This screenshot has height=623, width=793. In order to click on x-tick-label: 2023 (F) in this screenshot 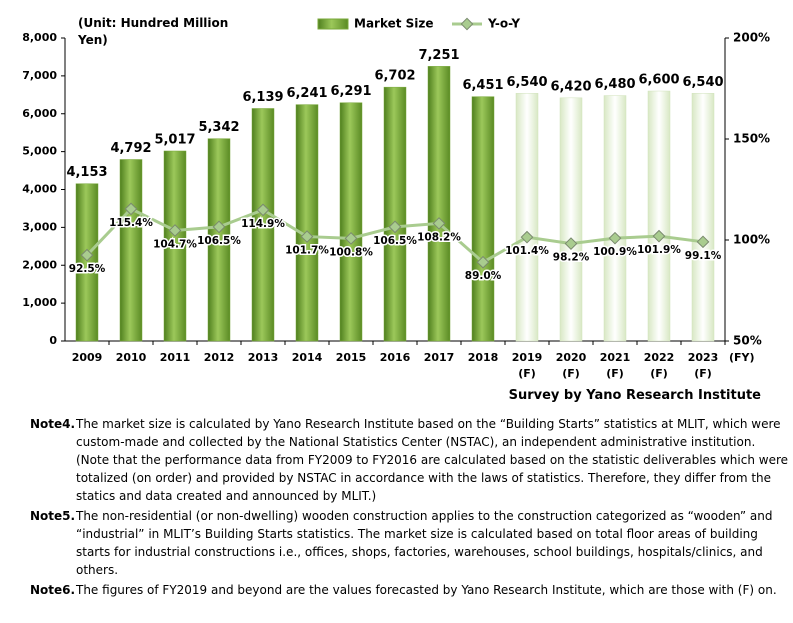, I will do `click(703, 365)`.